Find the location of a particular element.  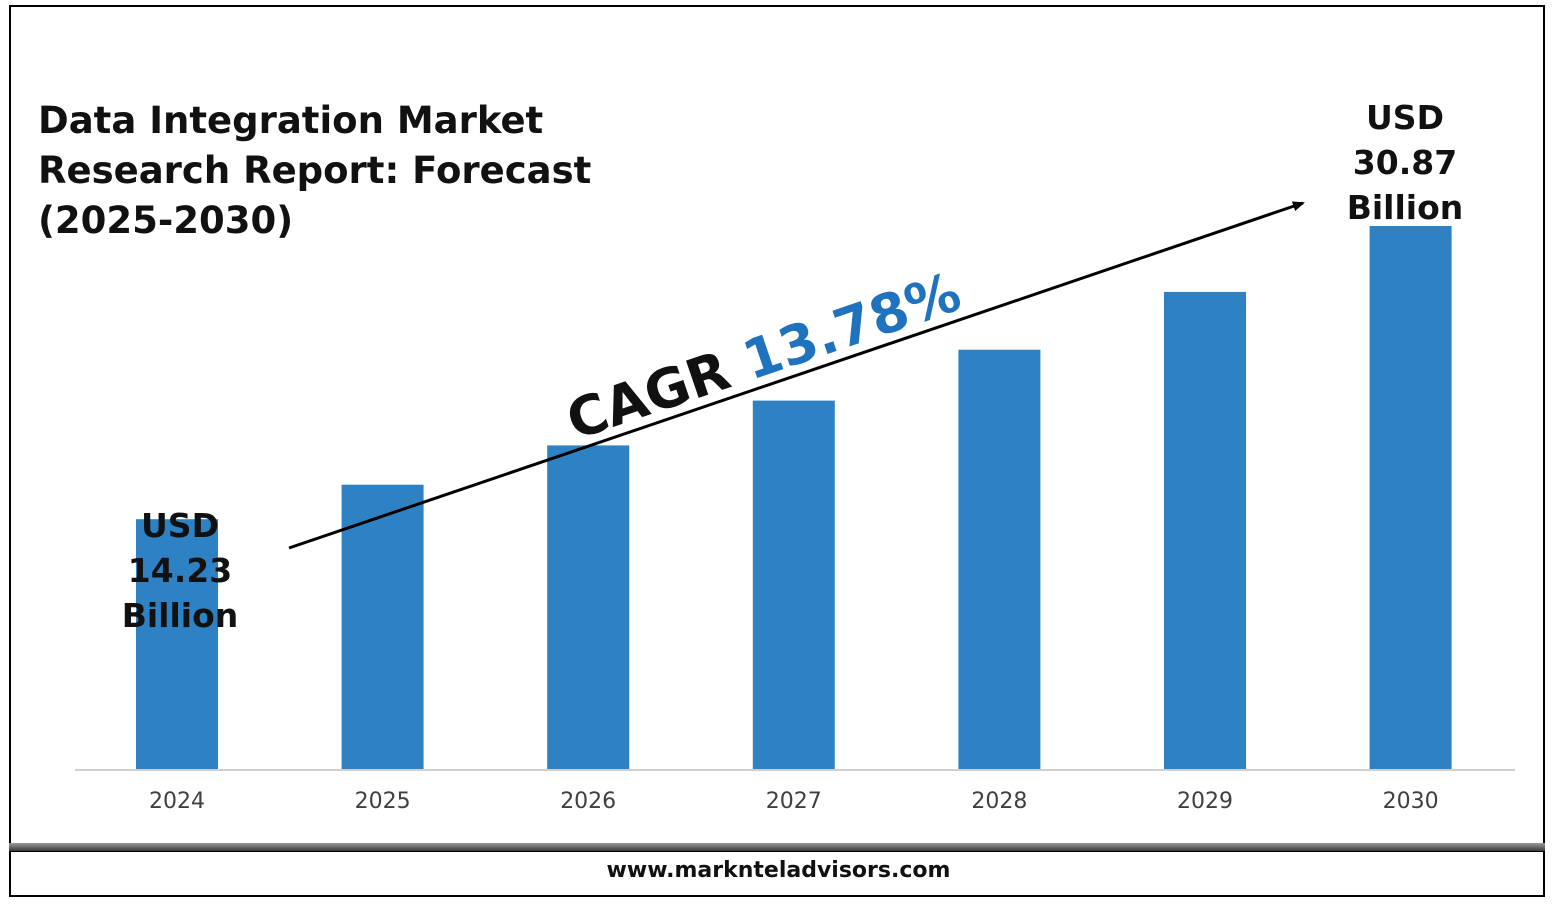

end-currency: USD is located at coordinates (1405, 117).